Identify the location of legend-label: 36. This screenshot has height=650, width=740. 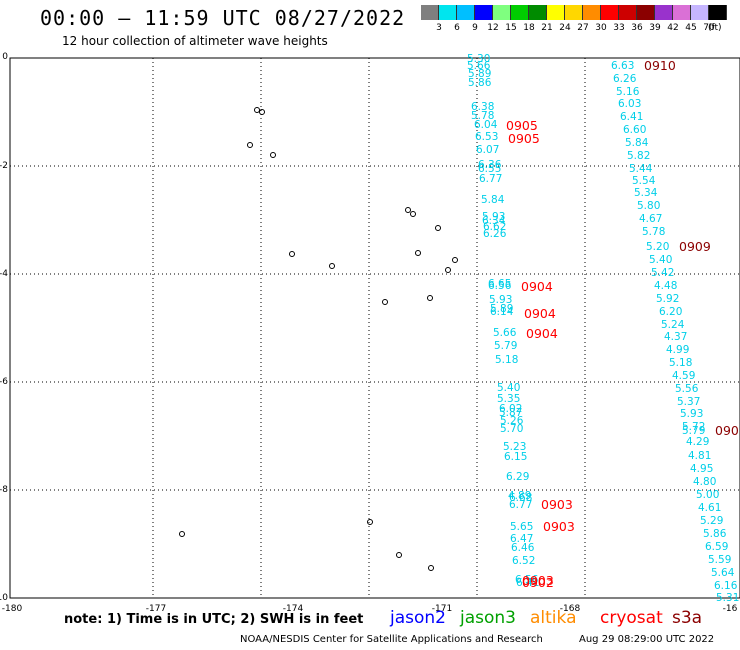
(637, 28).